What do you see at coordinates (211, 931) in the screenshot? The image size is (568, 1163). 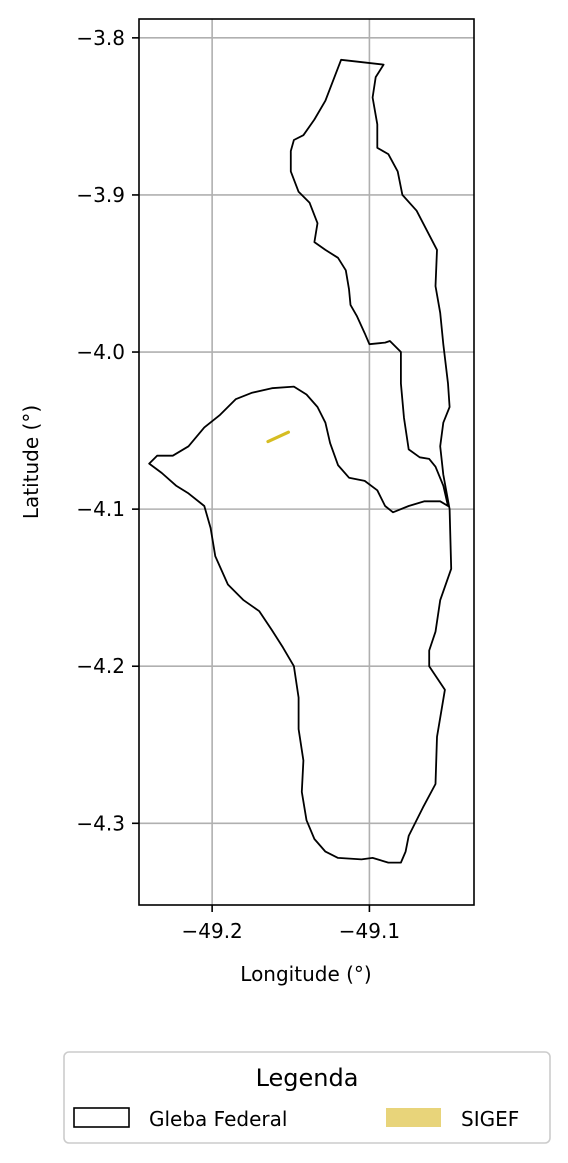 I see `x-tick-label: −49.2` at bounding box center [211, 931].